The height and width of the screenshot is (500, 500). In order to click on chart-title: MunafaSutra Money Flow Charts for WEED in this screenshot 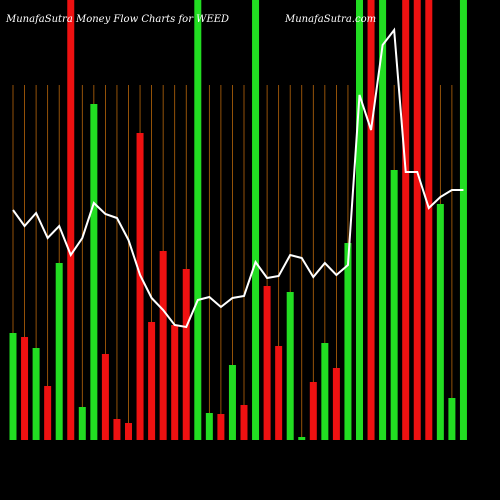, I will do `click(117, 19)`.